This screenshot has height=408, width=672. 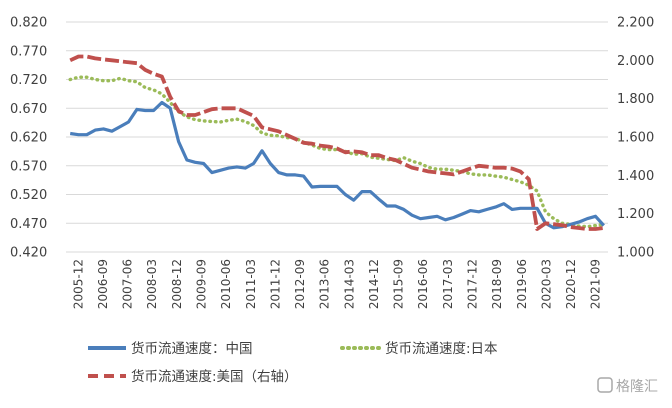 I want to click on left-tick-label: 0.520, so click(x=28, y=195).